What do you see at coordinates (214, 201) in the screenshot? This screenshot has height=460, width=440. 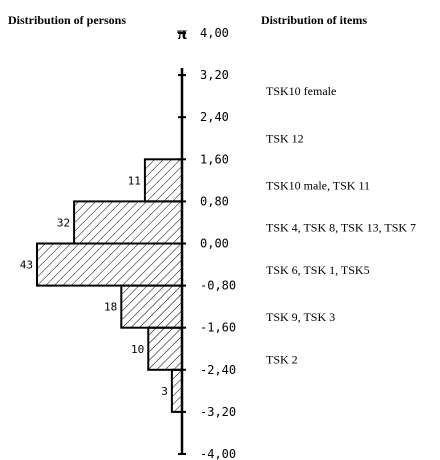 I see `tick-label: 0,80` at bounding box center [214, 201].